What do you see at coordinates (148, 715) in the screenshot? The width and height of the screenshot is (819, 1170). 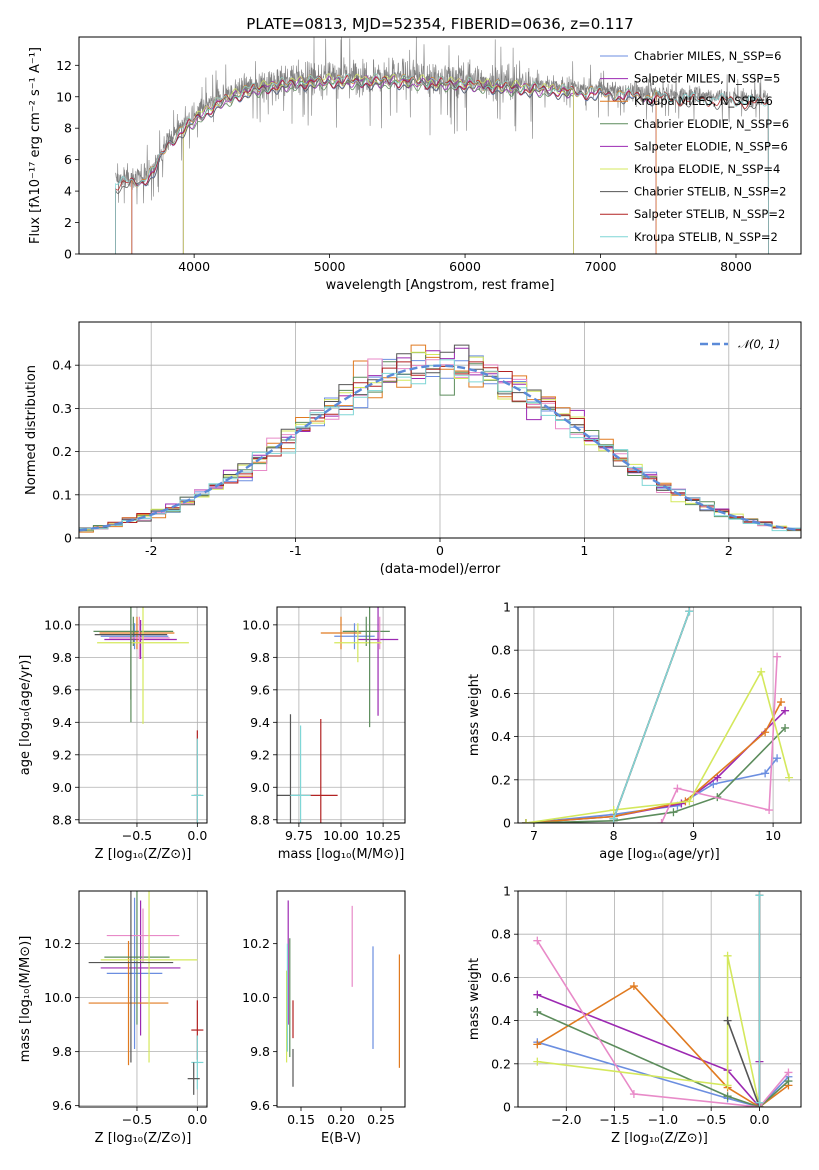 I see `plot-area-age-vs-Z` at bounding box center [148, 715].